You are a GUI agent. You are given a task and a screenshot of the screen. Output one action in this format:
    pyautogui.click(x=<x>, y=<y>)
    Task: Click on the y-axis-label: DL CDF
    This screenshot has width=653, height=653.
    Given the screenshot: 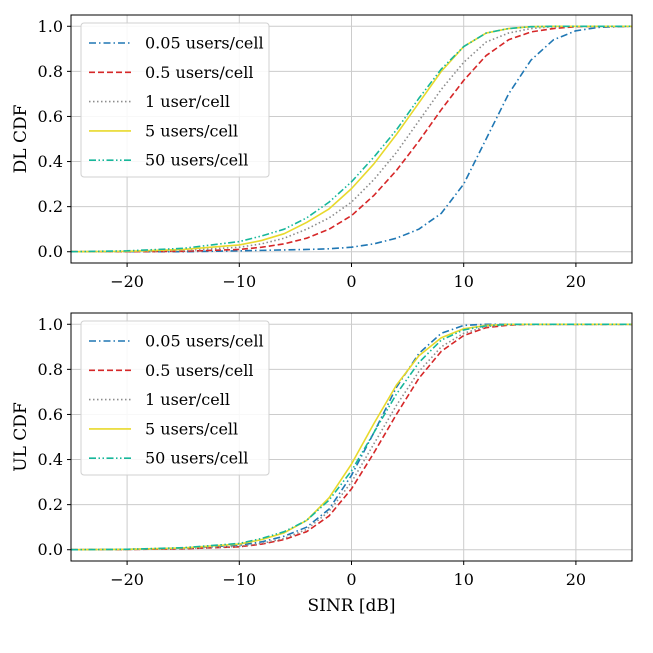 What is the action you would take?
    pyautogui.click(x=21, y=138)
    